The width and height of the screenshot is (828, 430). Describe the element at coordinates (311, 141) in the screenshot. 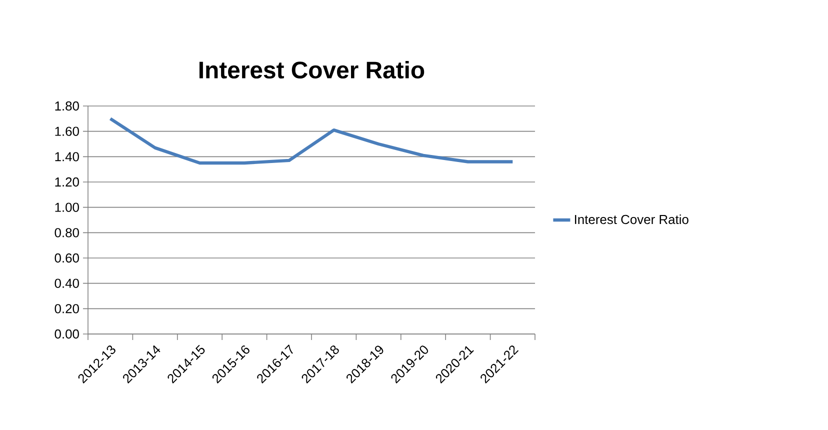

I see `line-series` at that location.